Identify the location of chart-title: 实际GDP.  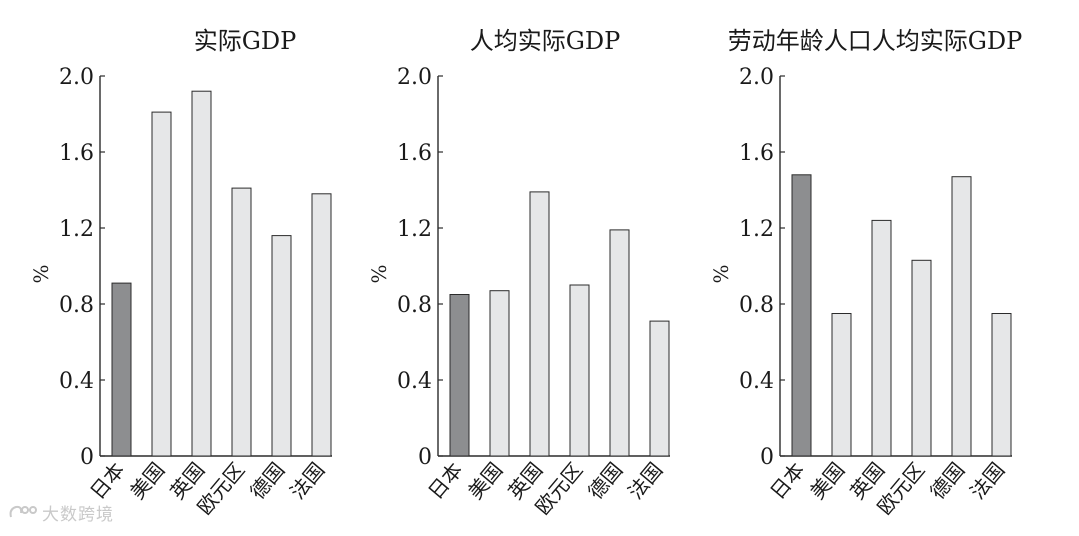
(245, 41).